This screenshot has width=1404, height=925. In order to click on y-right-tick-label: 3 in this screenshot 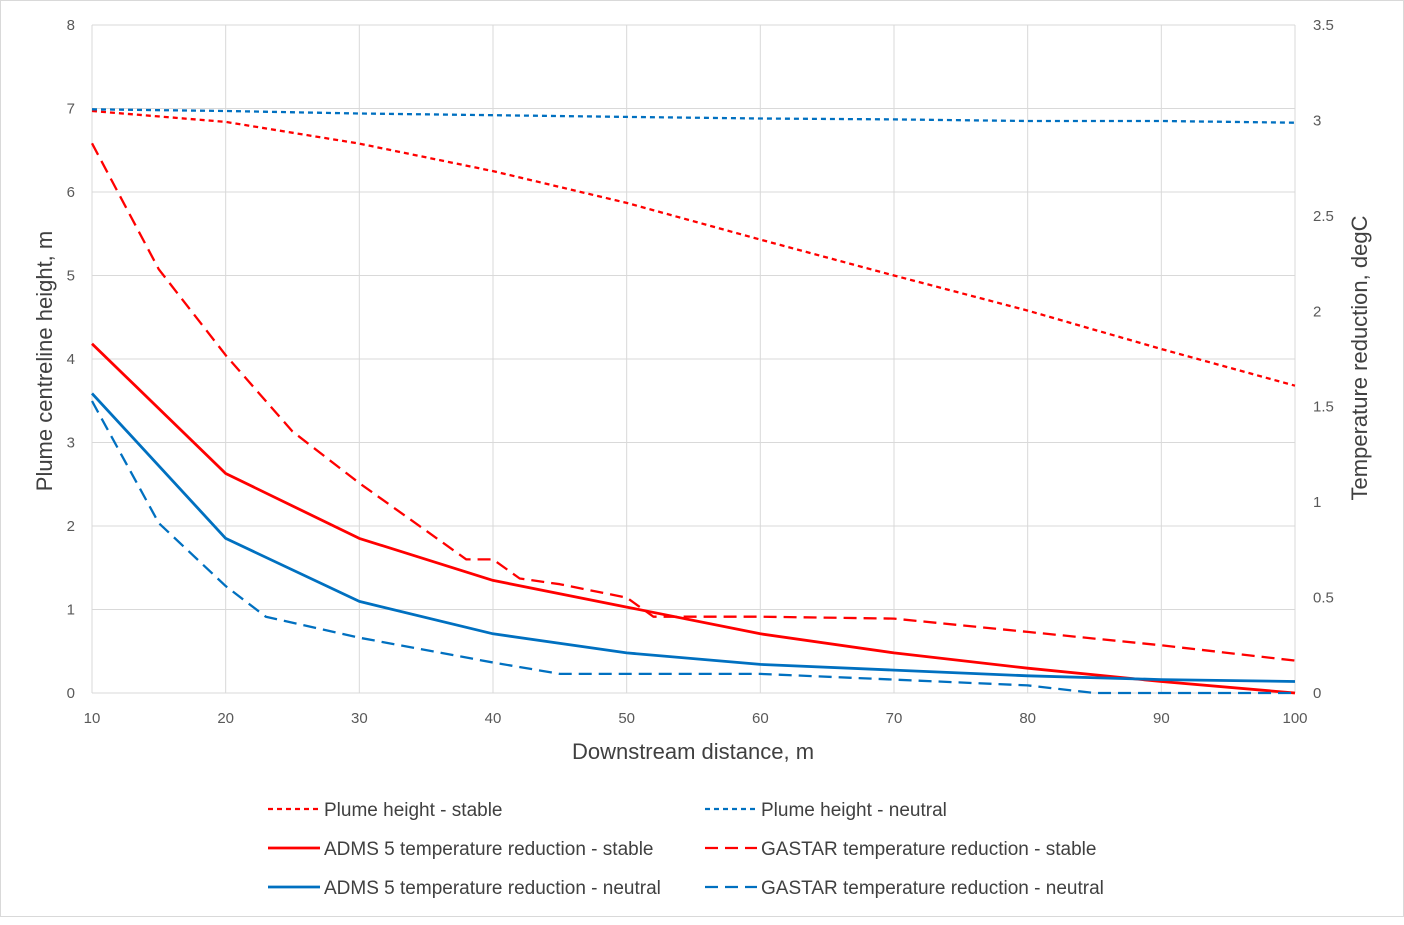, I will do `click(1317, 120)`.